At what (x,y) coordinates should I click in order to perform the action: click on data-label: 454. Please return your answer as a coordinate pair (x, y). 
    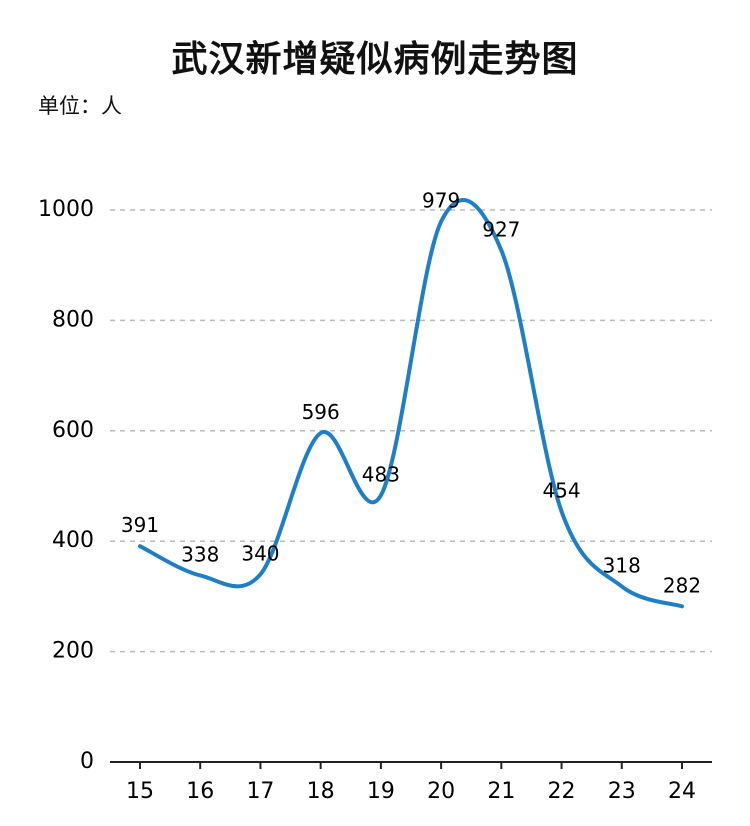
    Looking at the image, I should click on (561, 490).